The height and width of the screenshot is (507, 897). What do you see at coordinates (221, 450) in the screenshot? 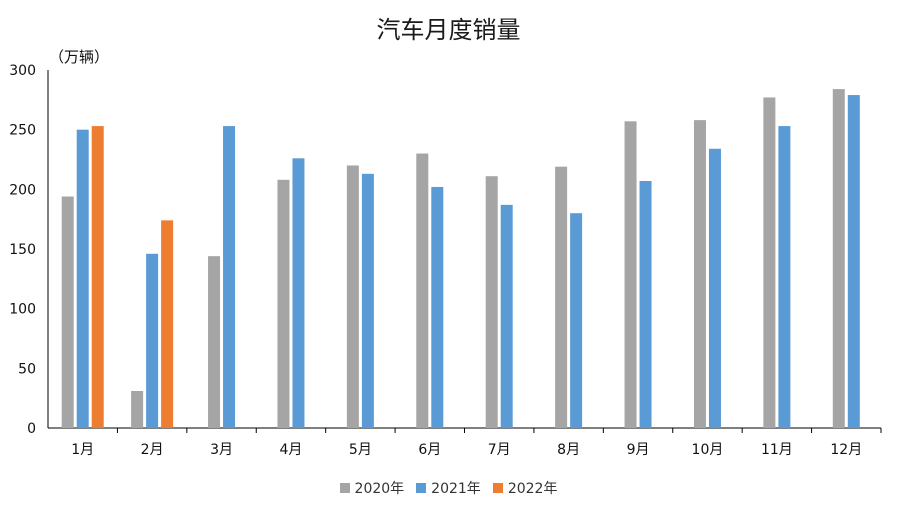
I see `x-category-label: 3月` at bounding box center [221, 450].